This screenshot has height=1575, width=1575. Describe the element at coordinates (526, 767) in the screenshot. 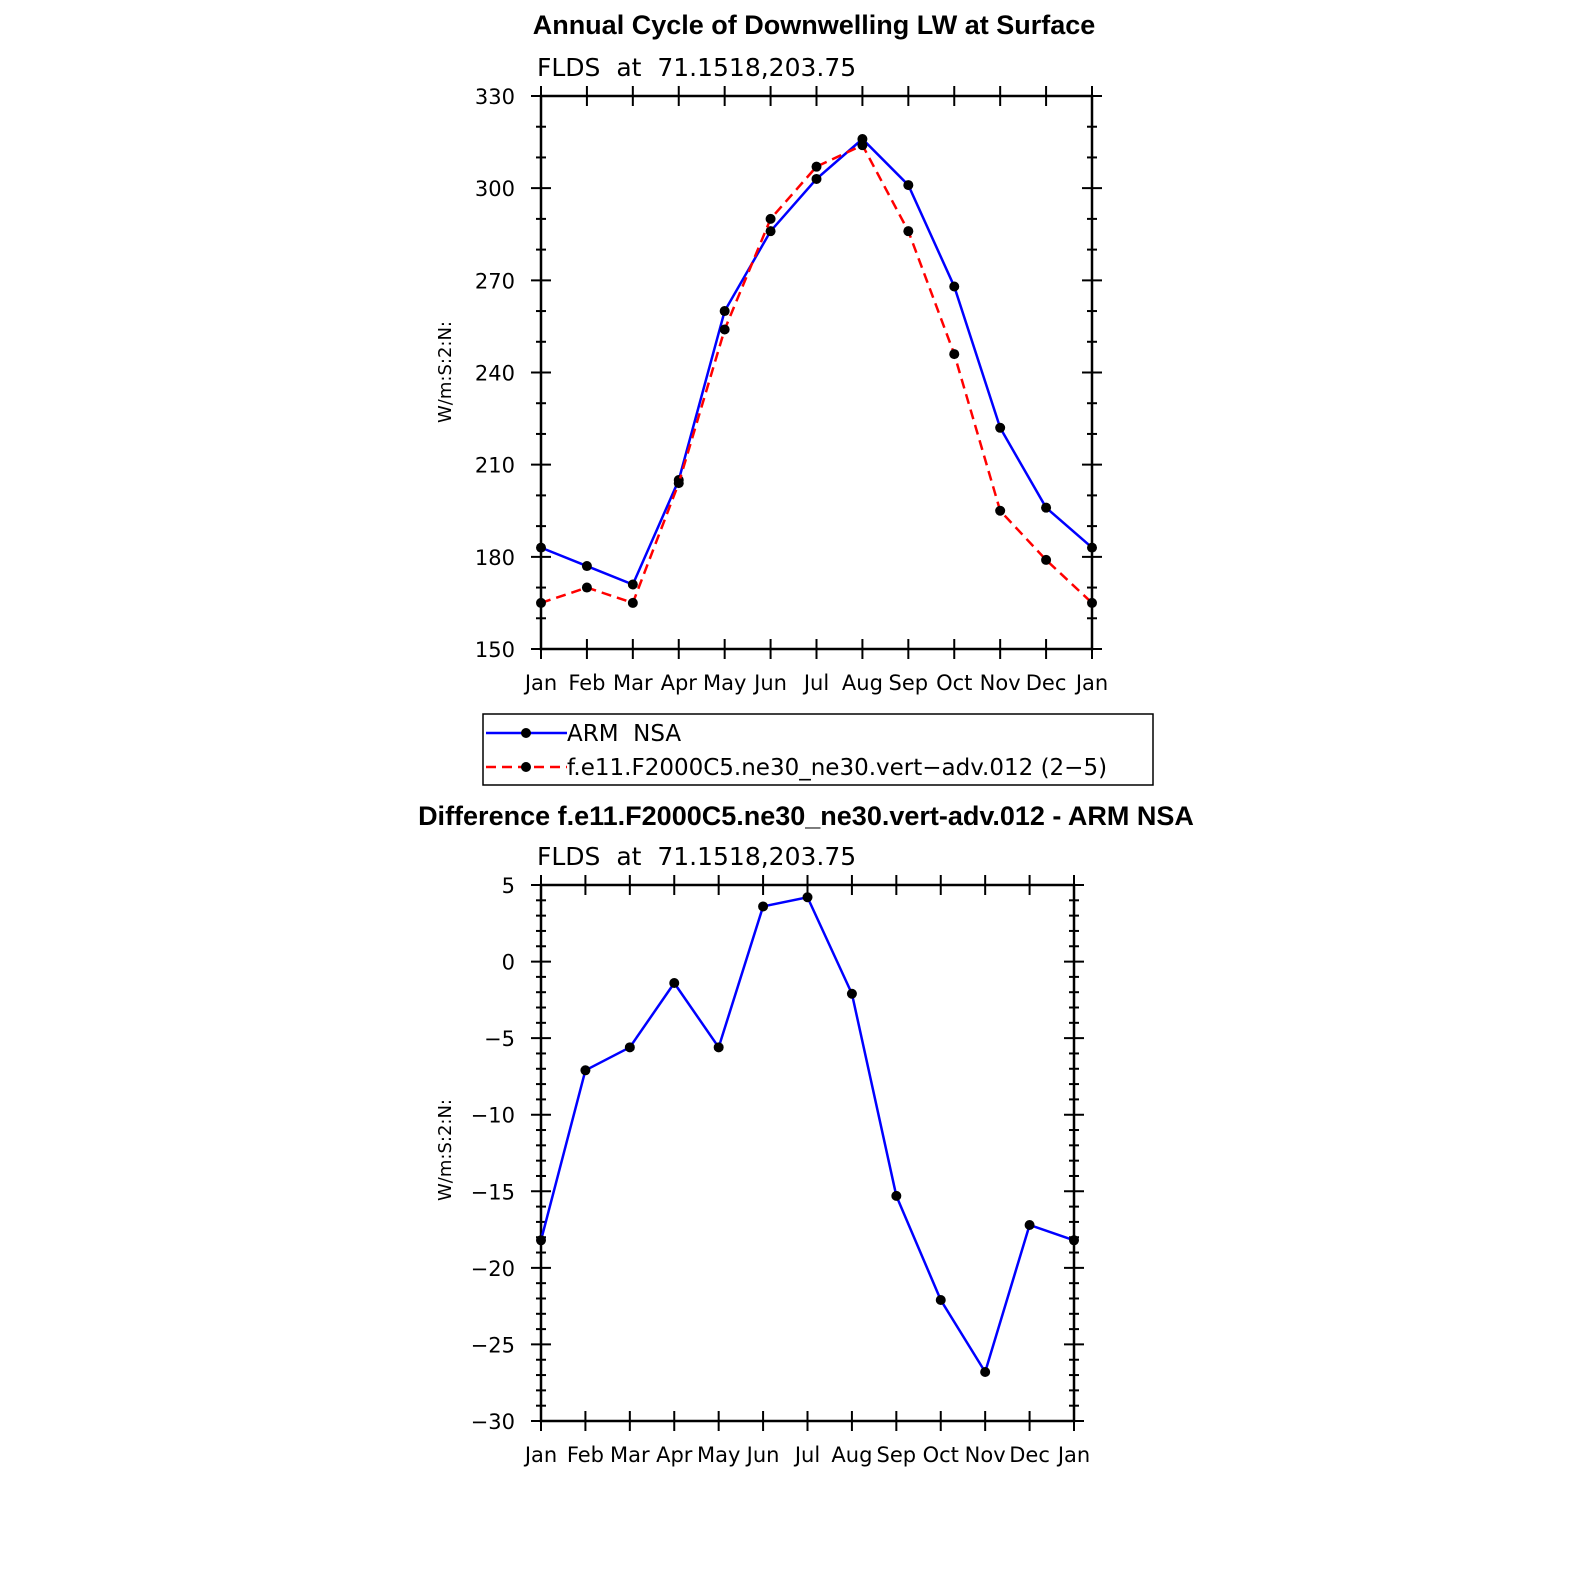

I see `legend-marker-model` at that location.